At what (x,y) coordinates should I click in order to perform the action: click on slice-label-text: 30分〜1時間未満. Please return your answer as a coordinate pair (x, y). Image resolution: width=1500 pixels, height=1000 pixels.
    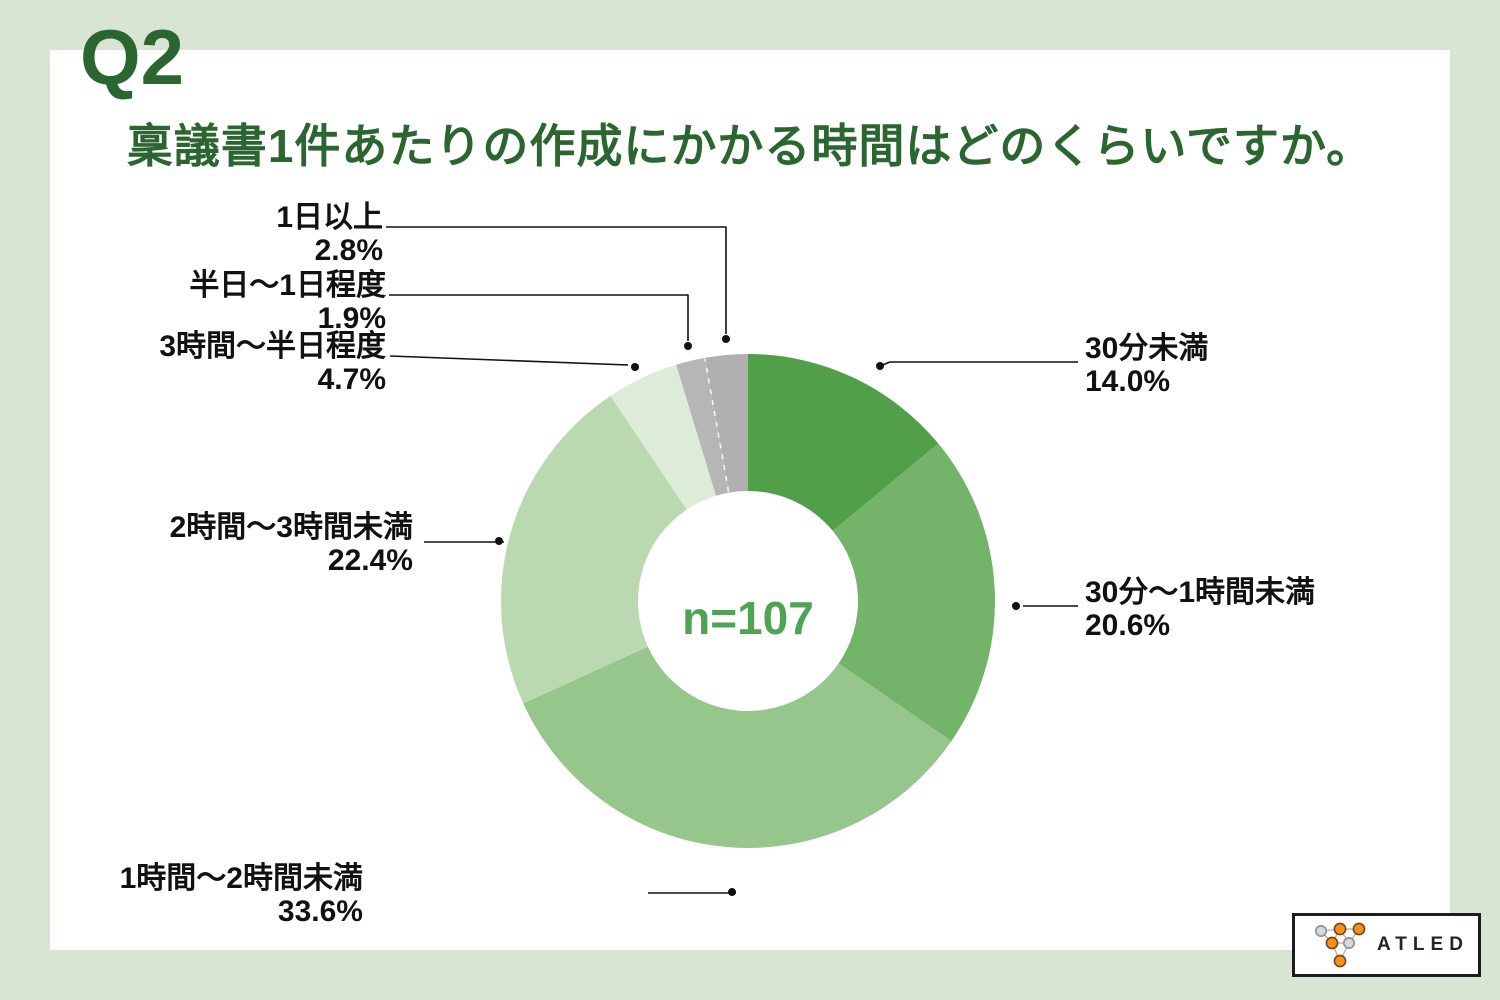
    Looking at the image, I should click on (1200, 592).